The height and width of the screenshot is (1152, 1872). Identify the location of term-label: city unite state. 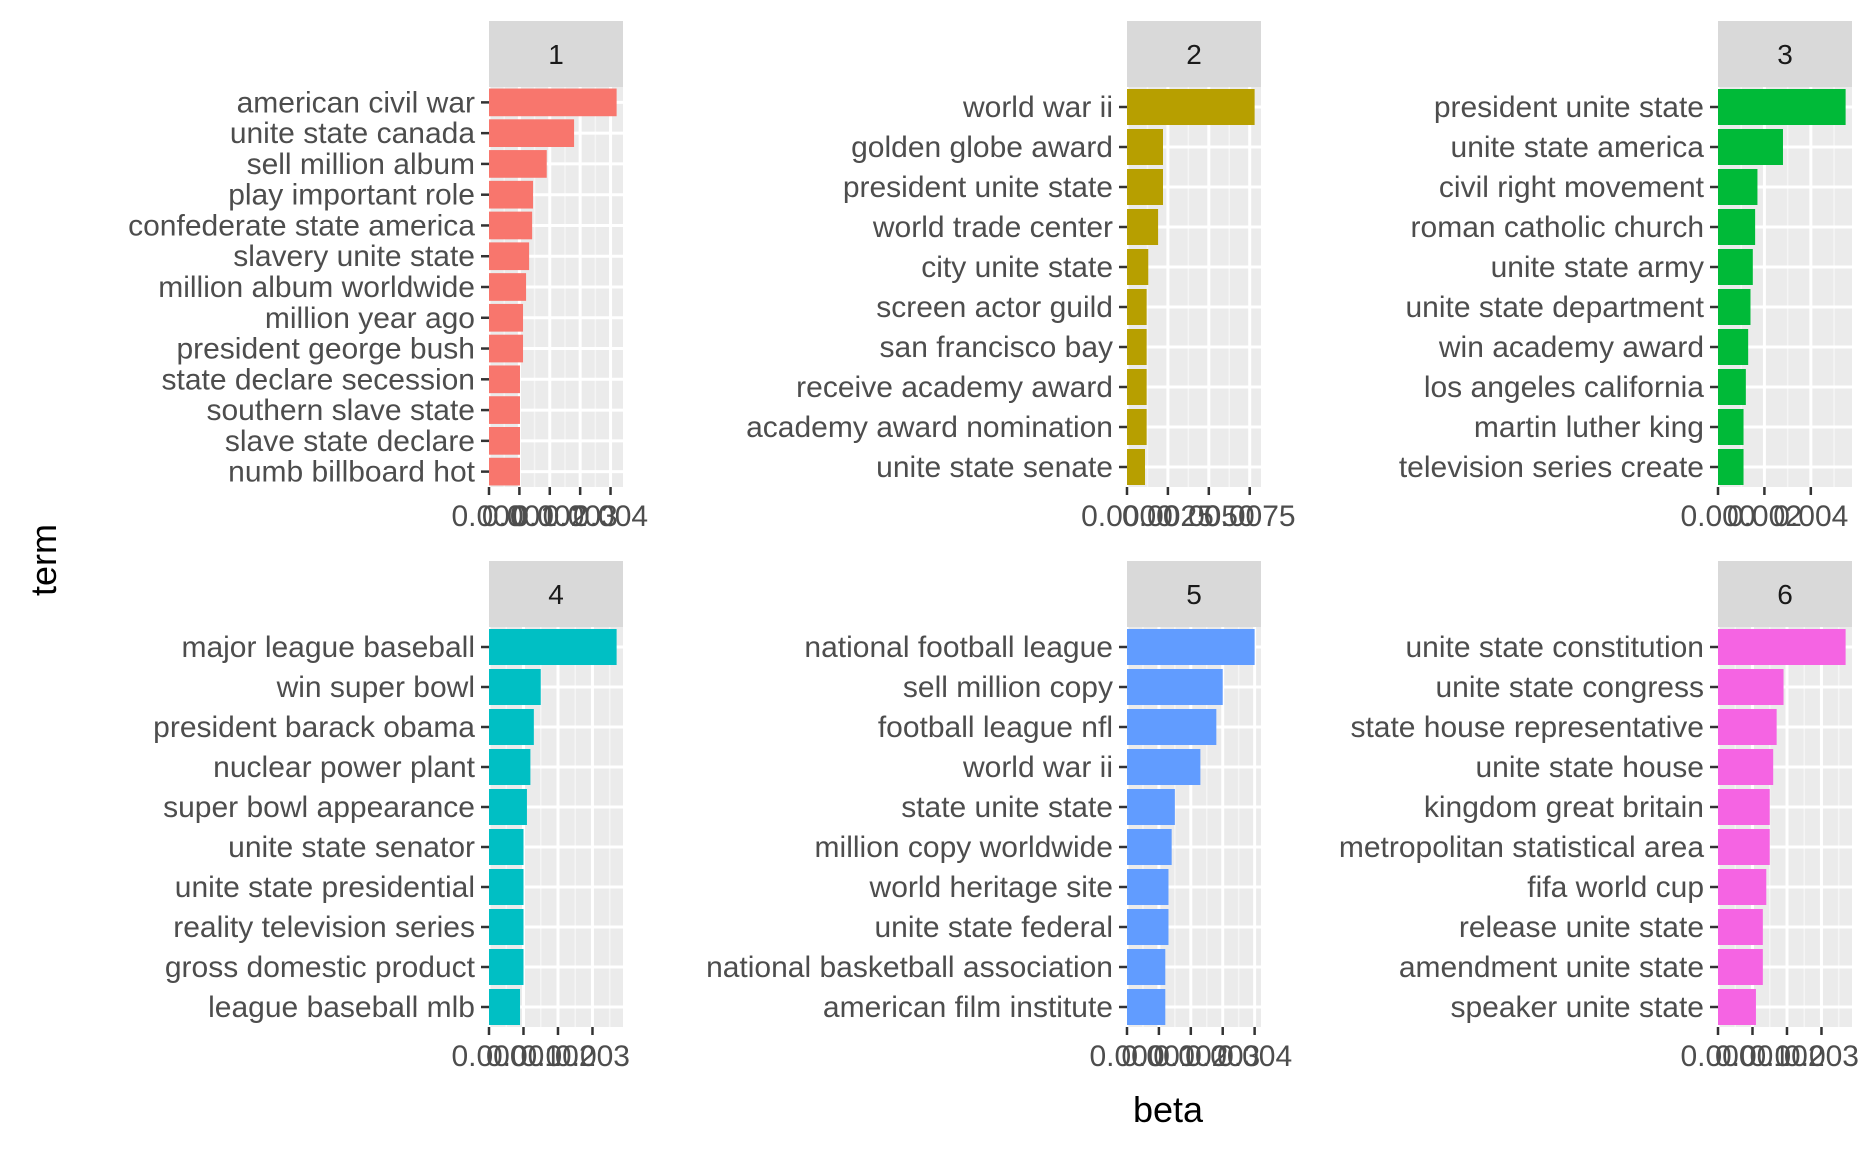
(1017, 267).